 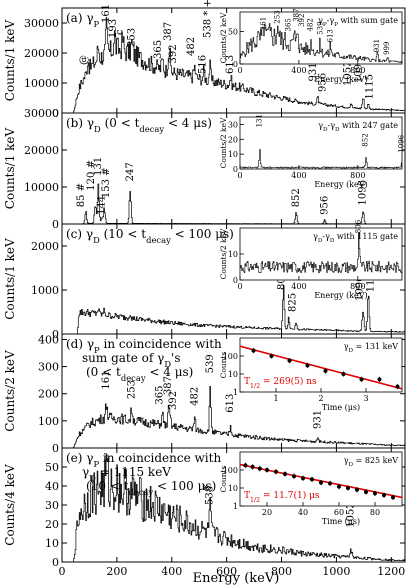 I want to click on inset-y-tick-label-e: 10, so click(x=233, y=488).